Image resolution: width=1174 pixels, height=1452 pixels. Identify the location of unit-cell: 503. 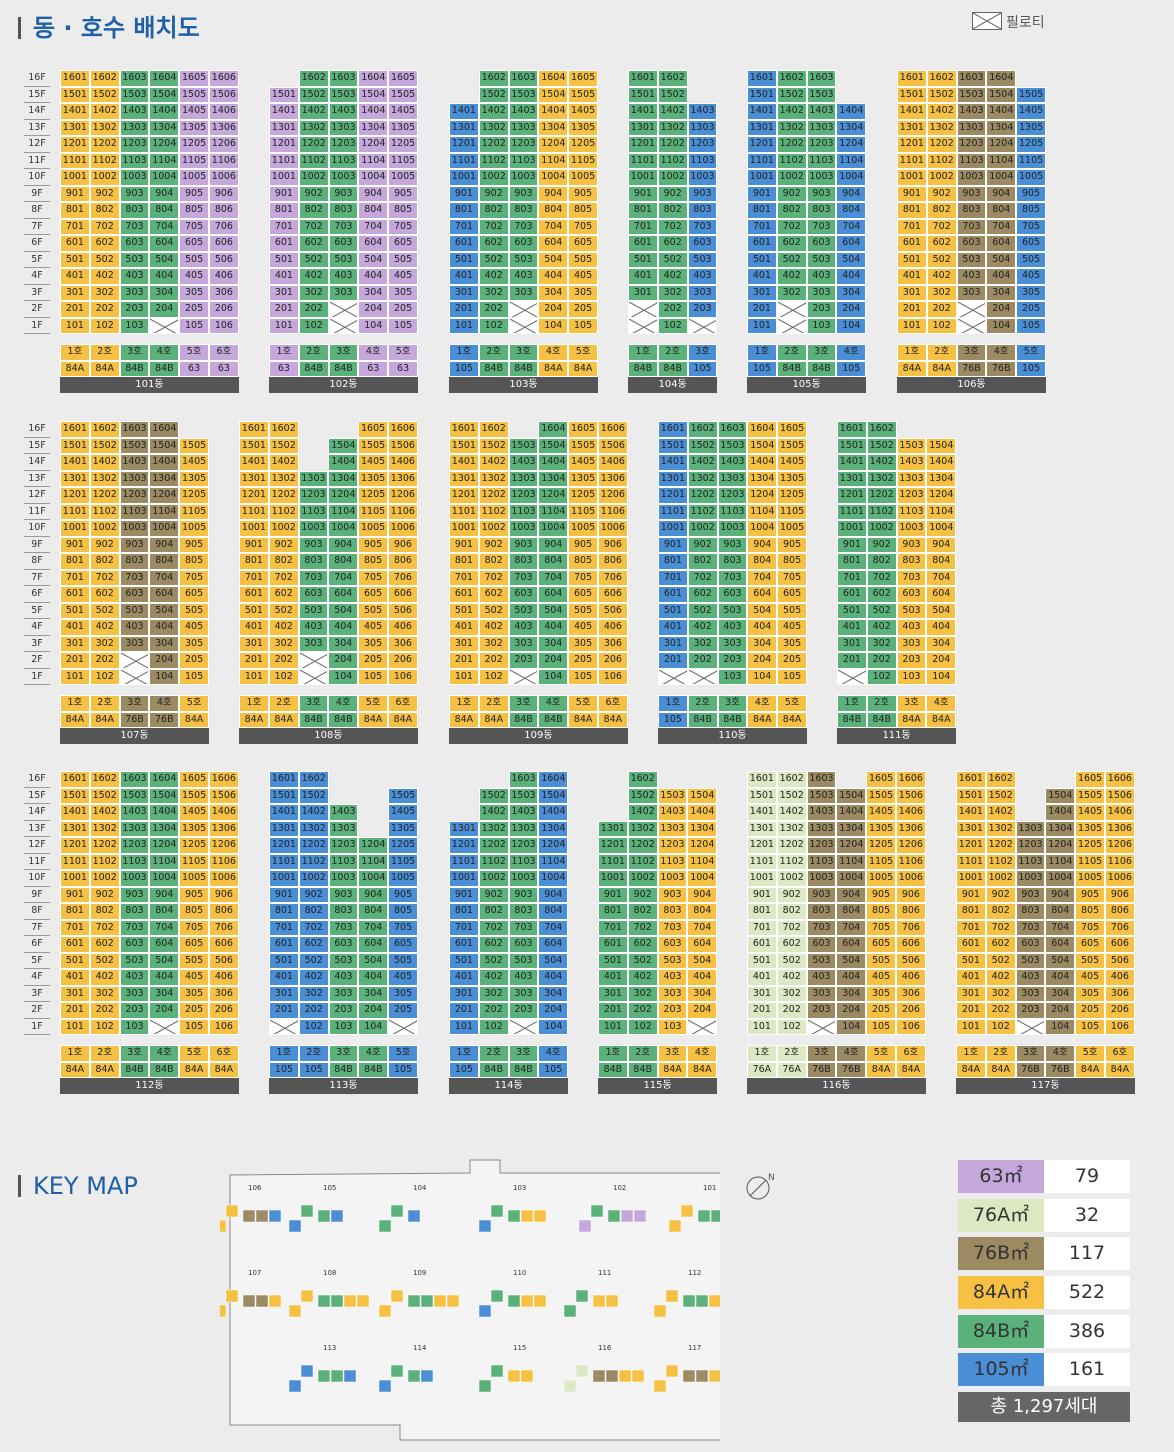
(821, 259).